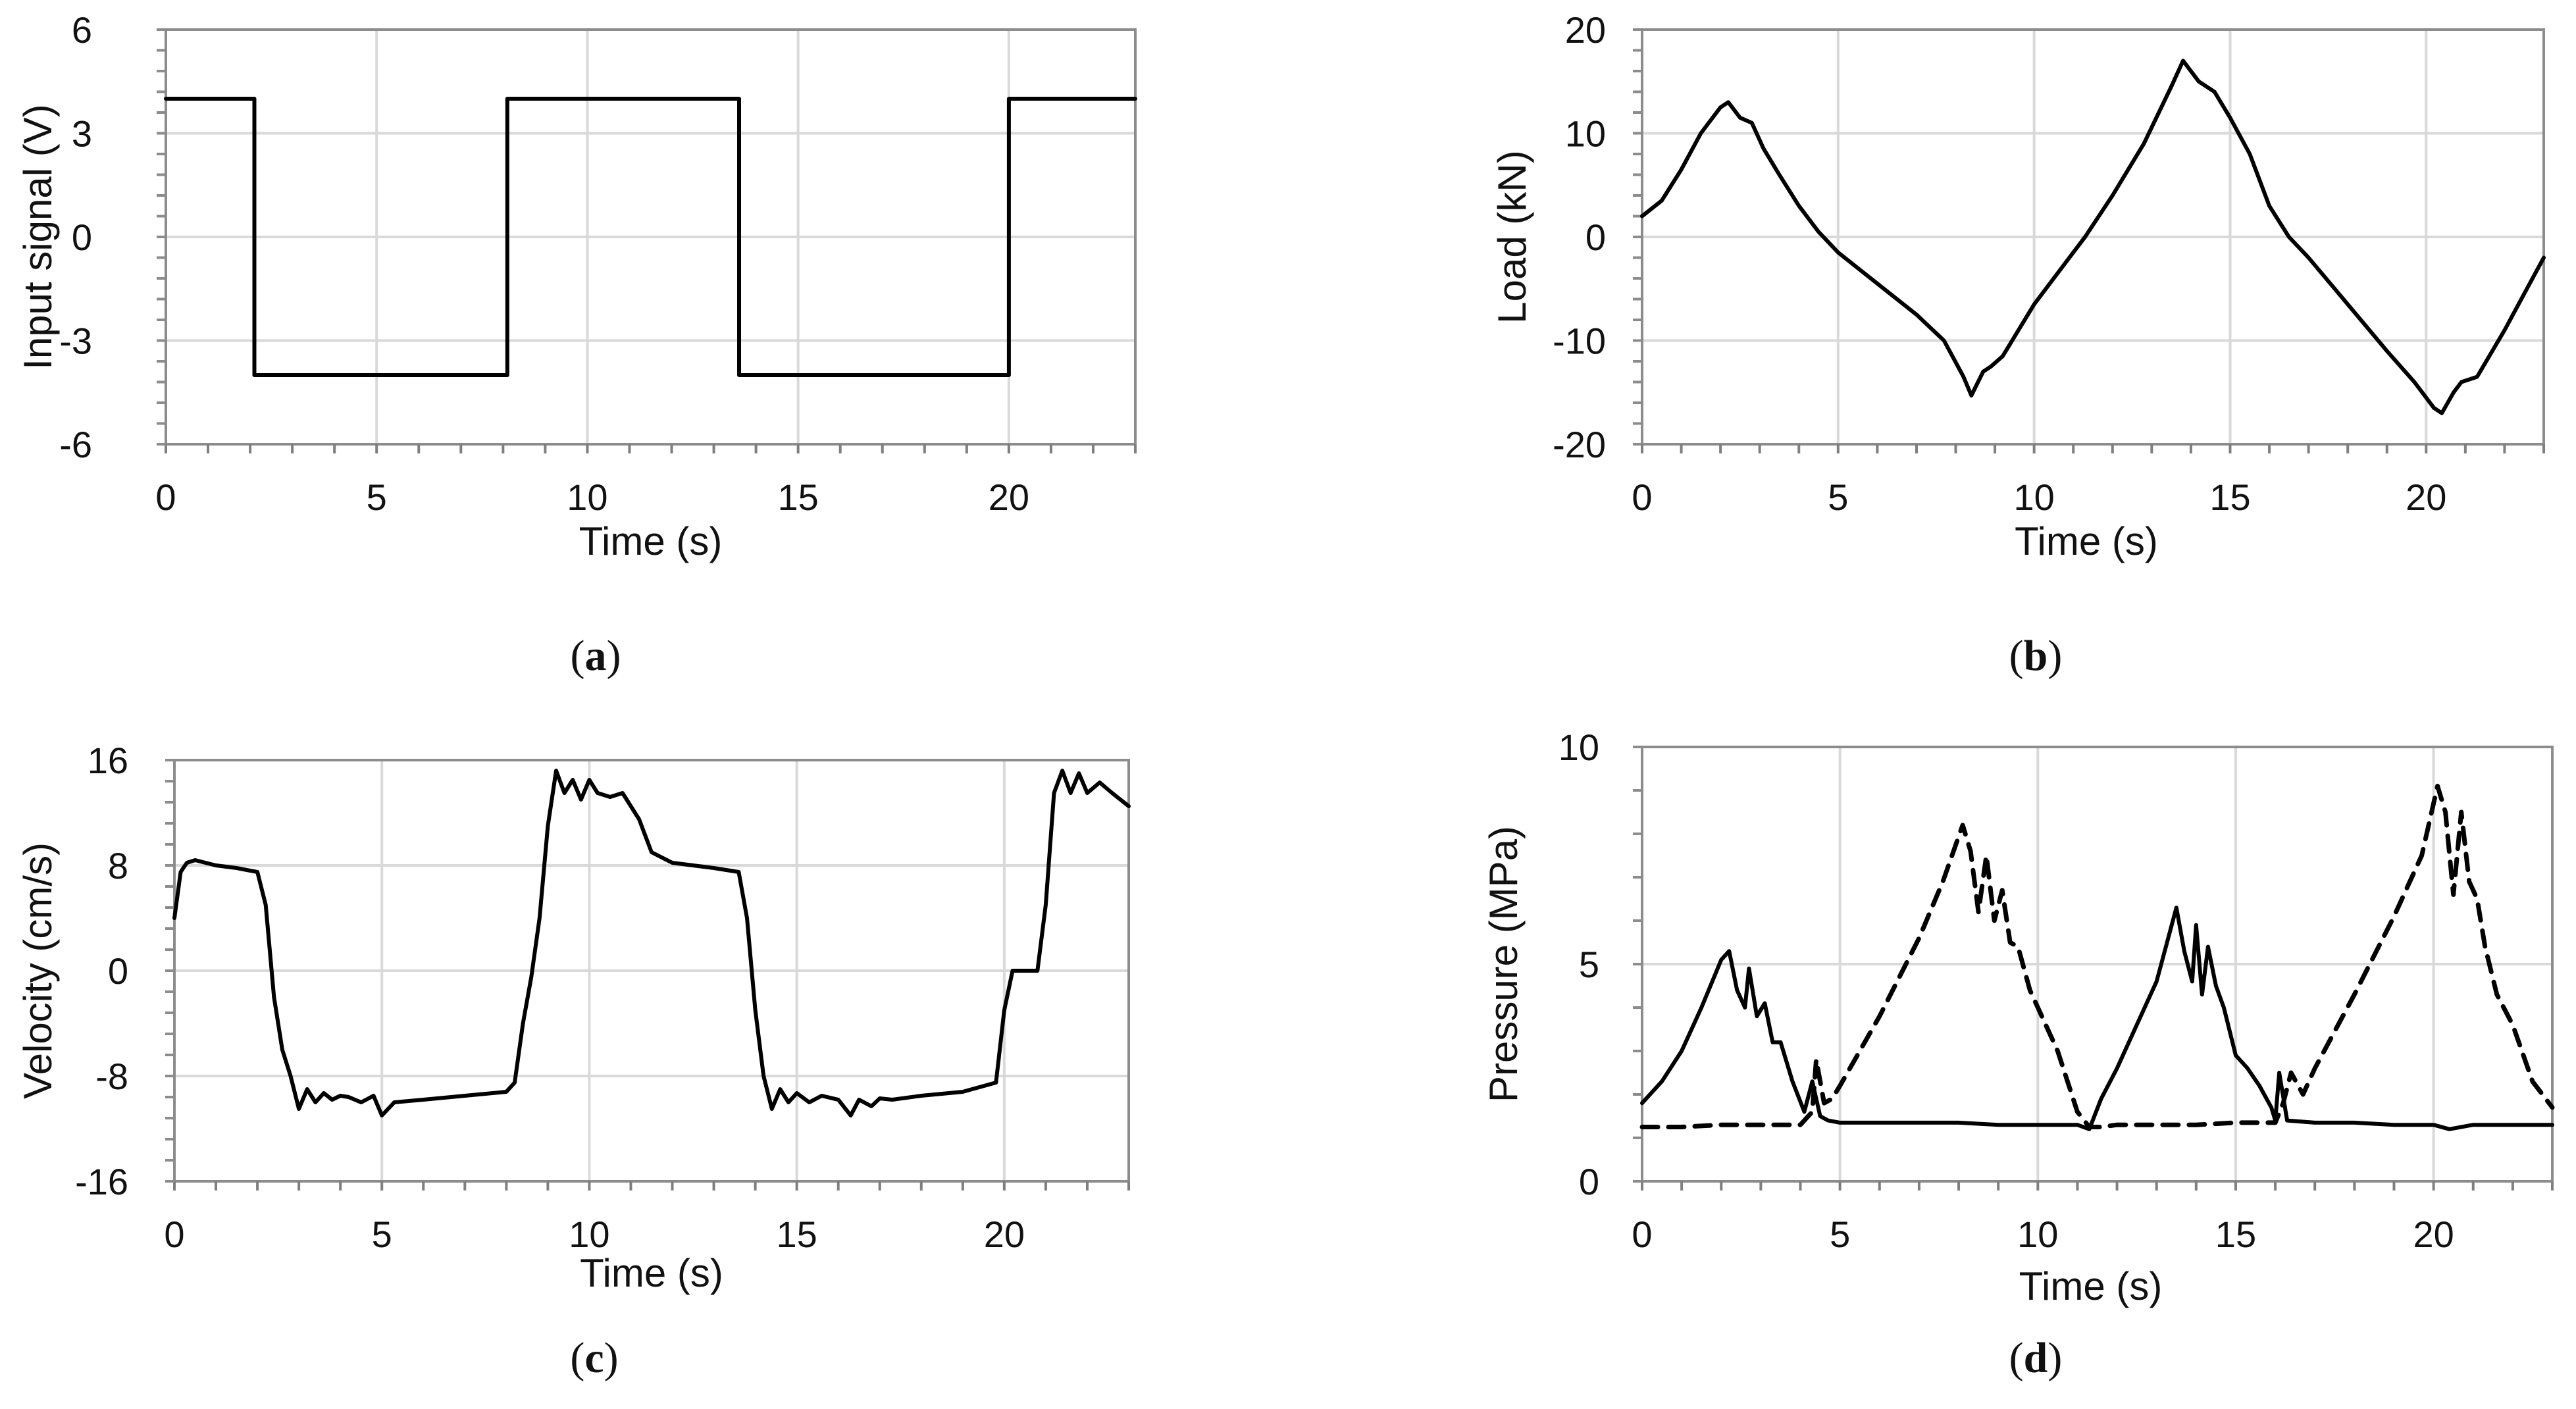 The image size is (2576, 1409). I want to click on y-tick-label: 20, so click(1585, 30).